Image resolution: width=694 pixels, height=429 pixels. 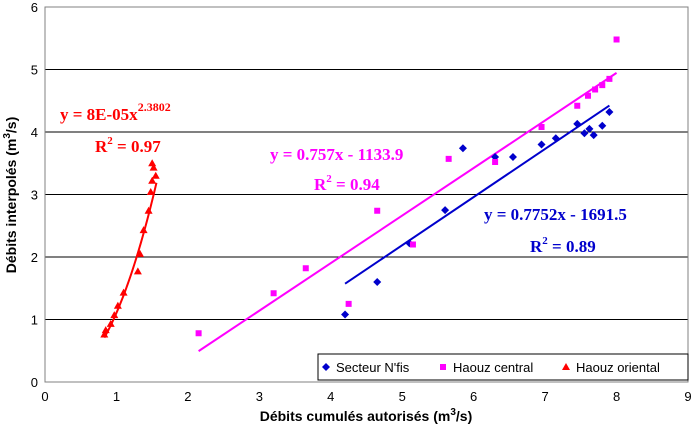 I want to click on legend-marker-haouz-central, so click(x=443, y=367).